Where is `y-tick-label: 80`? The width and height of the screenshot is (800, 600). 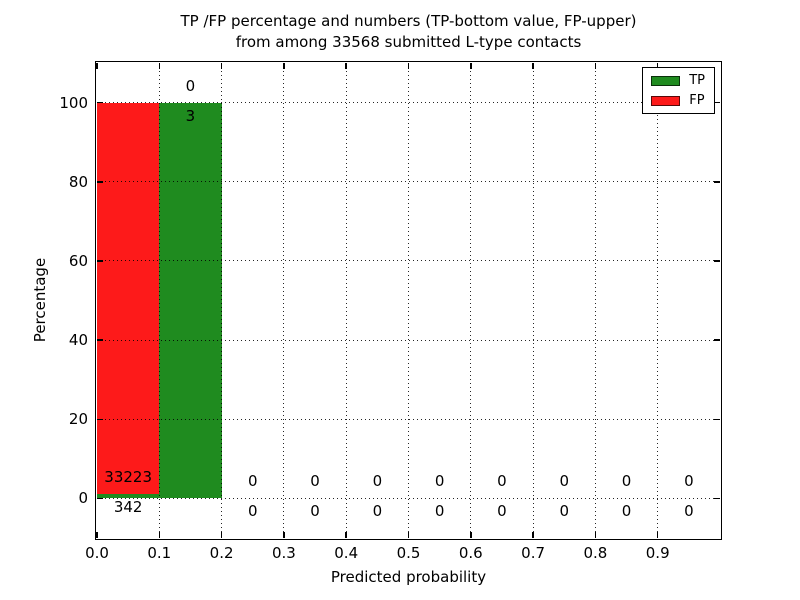 y-tick-label: 80 is located at coordinates (78, 181).